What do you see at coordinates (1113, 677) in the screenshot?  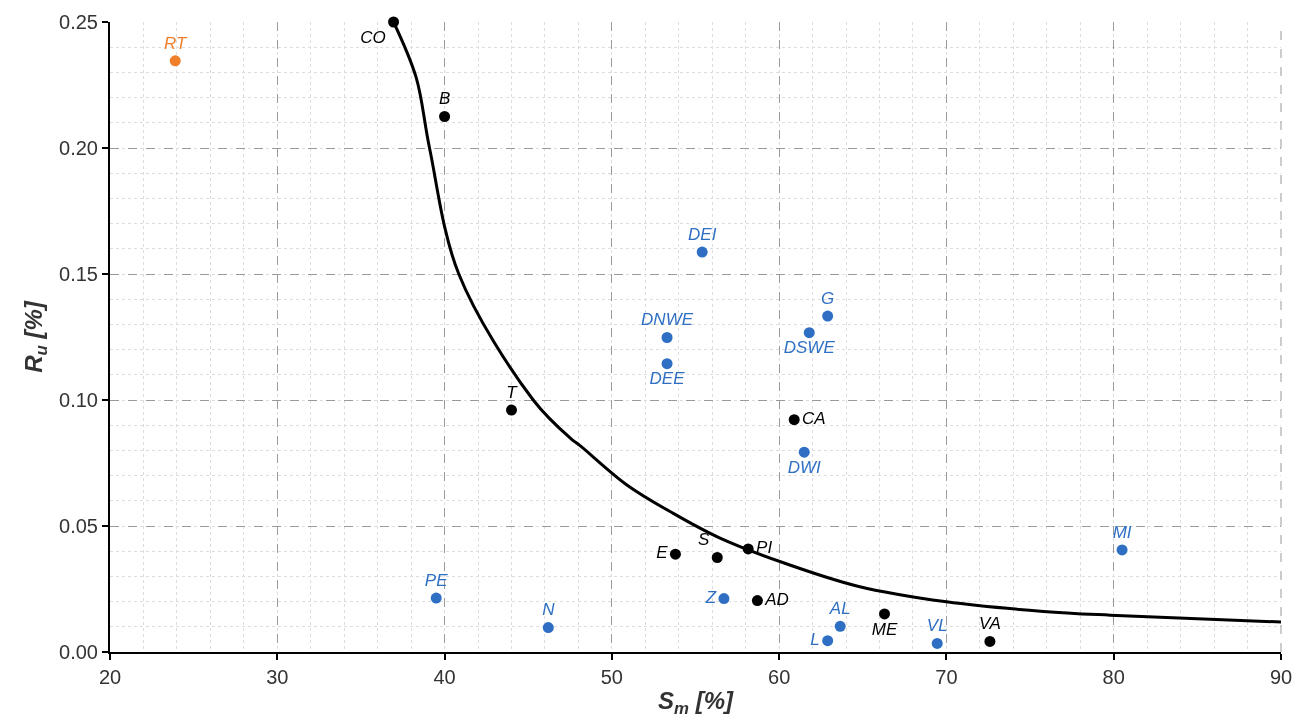 I see `x-tick-label: 80` at bounding box center [1113, 677].